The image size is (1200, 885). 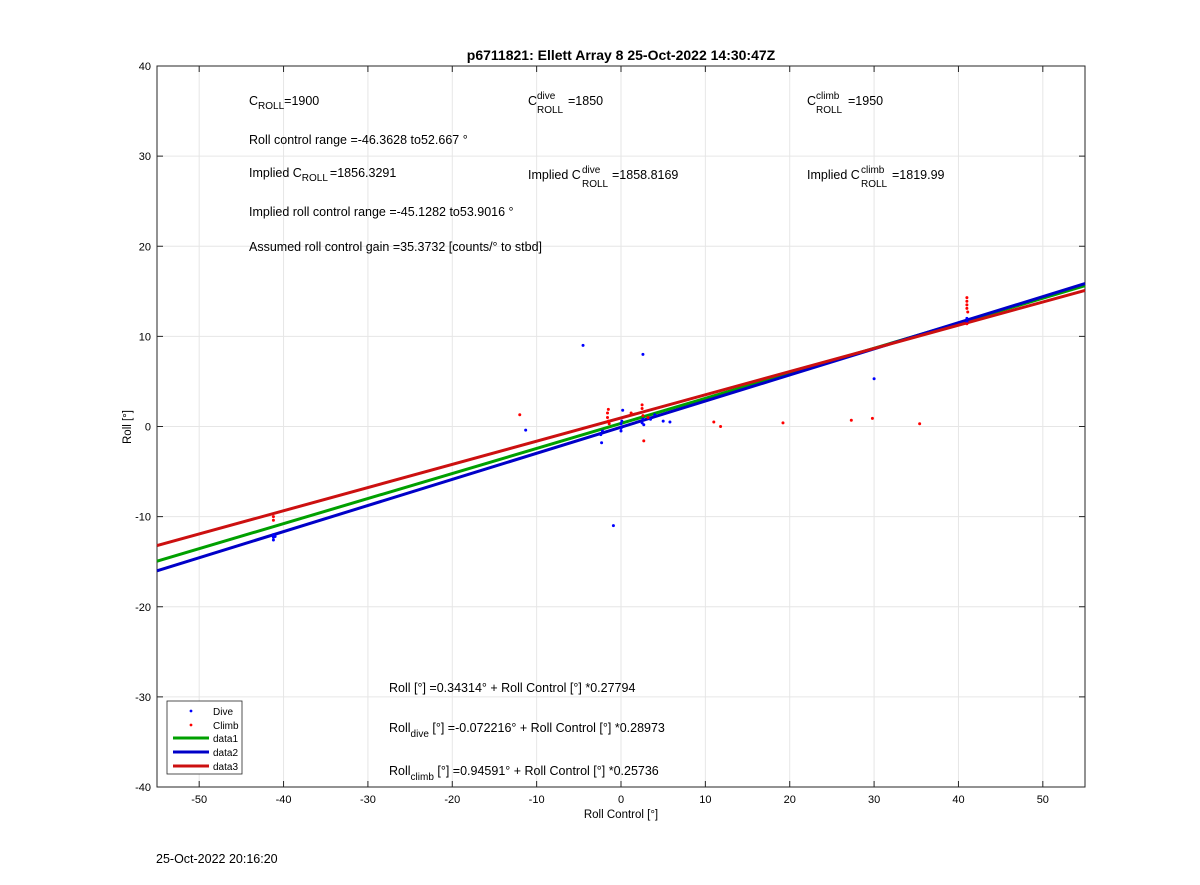 I want to click on climb-superscript: climb, so click(x=873, y=170).